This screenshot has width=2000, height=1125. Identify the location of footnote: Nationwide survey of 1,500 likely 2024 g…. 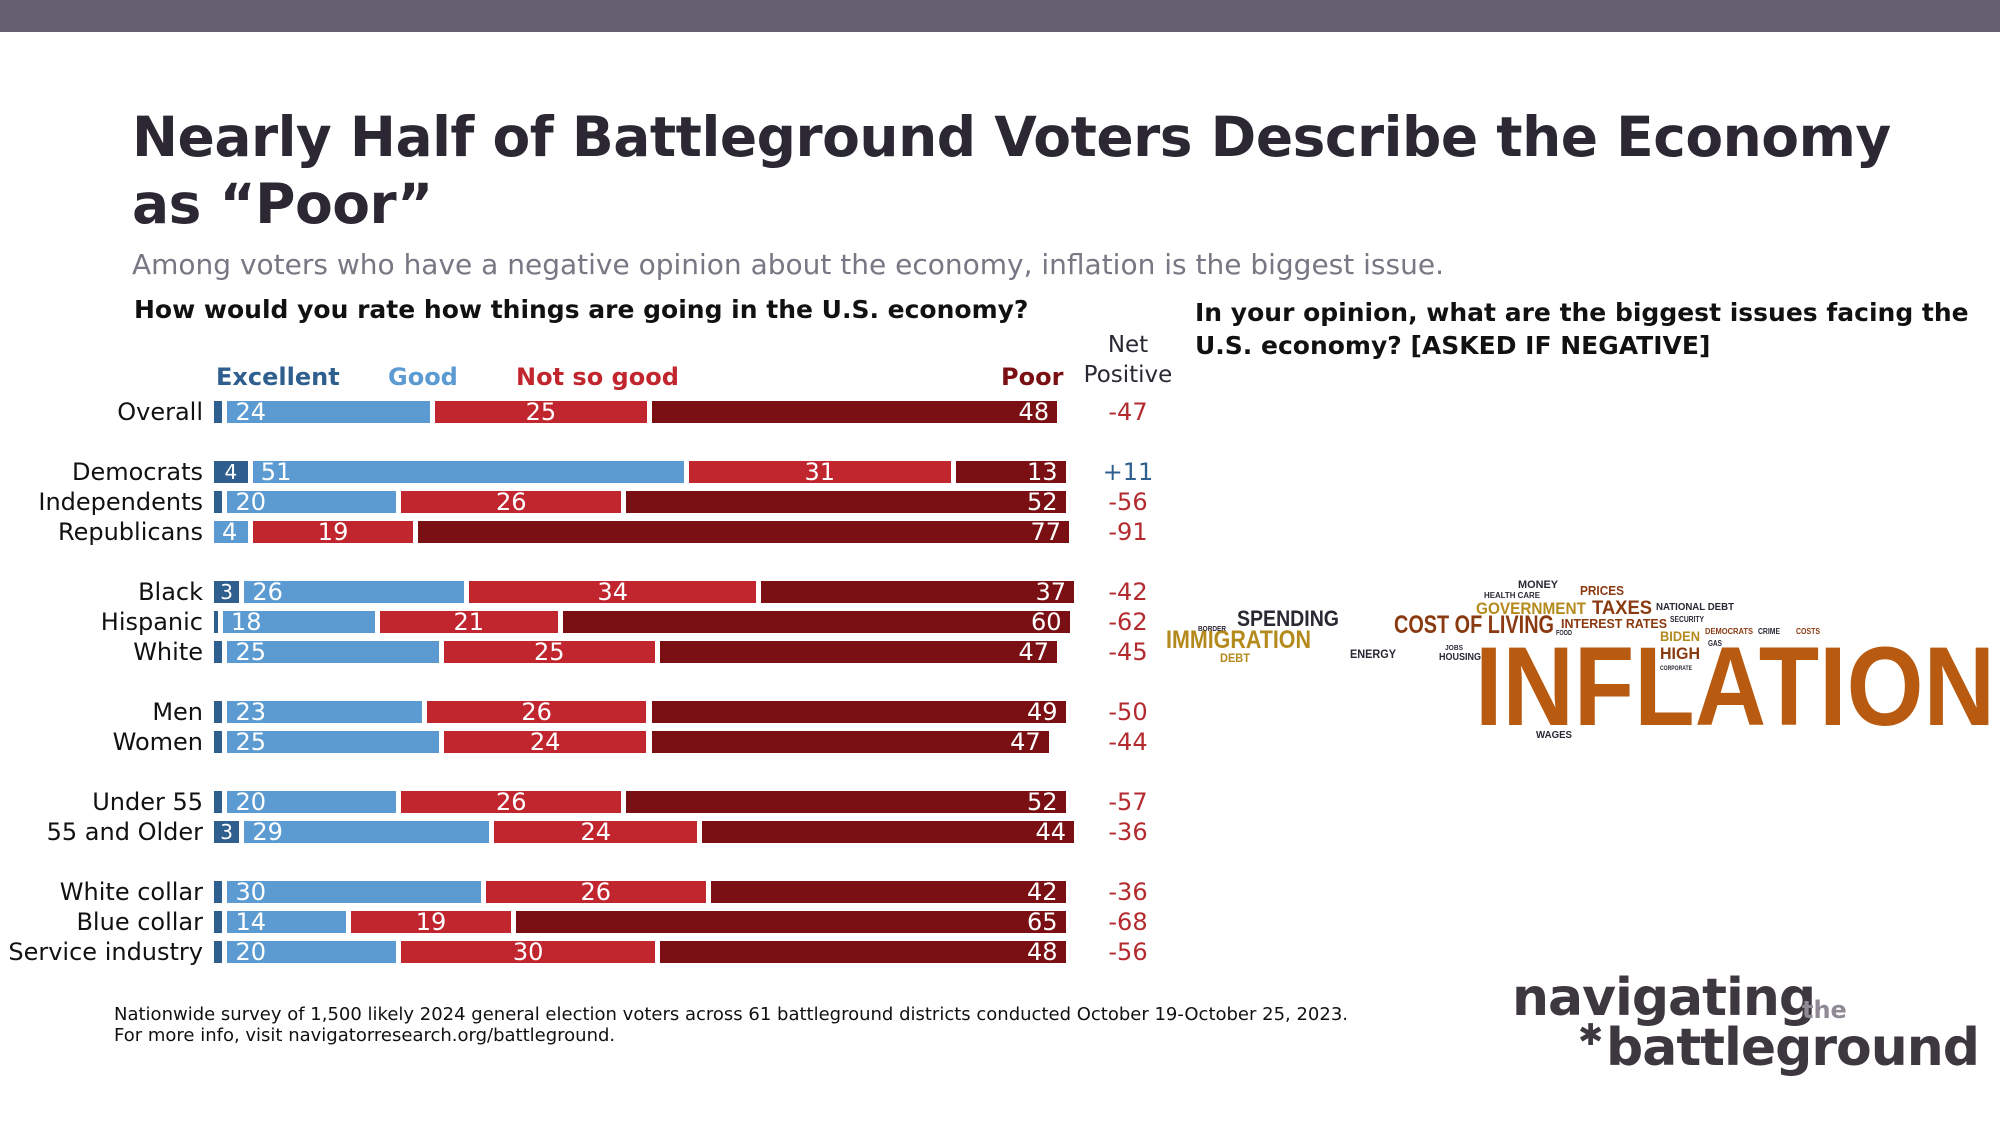
(731, 1025).